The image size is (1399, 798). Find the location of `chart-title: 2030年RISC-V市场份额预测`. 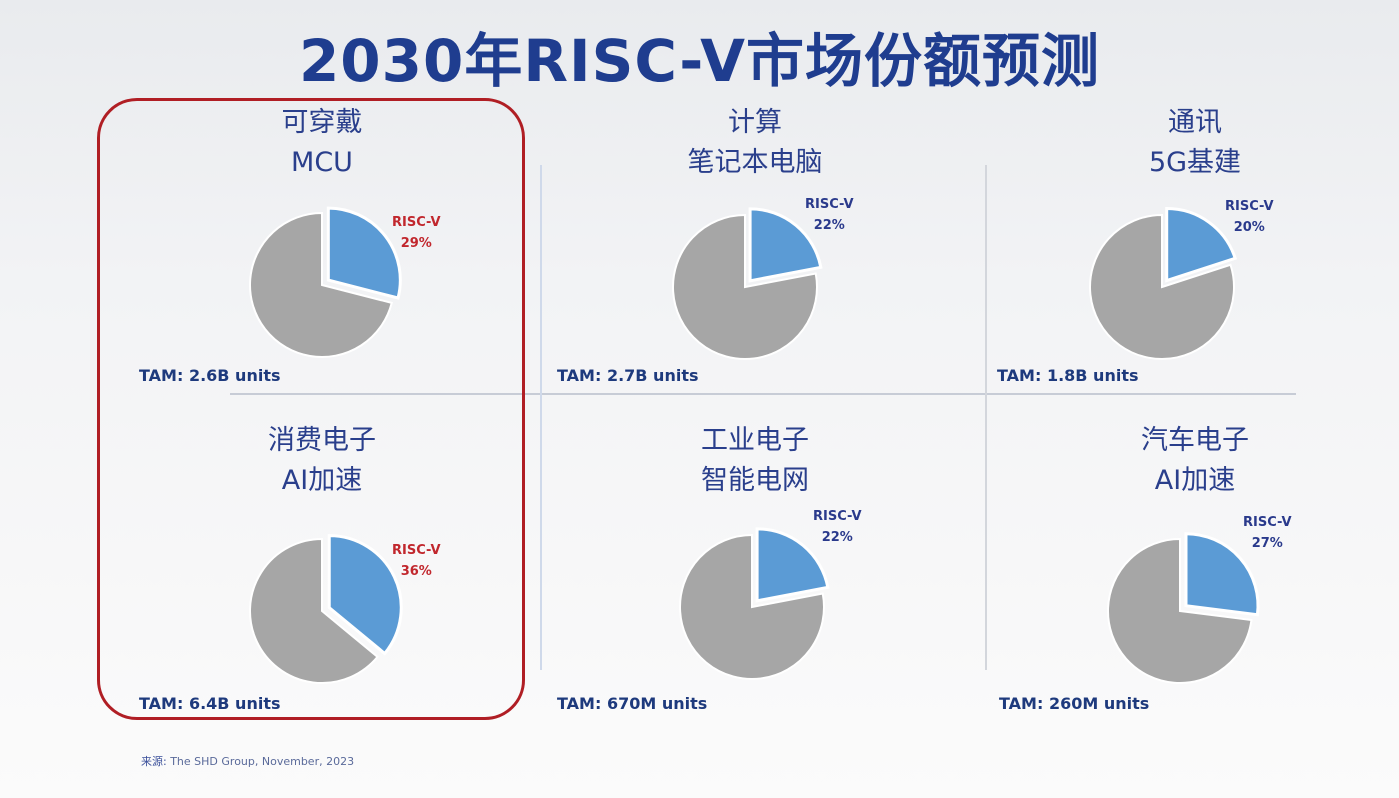

chart-title: 2030年RISC-V市场份额预测 is located at coordinates (699, 61).